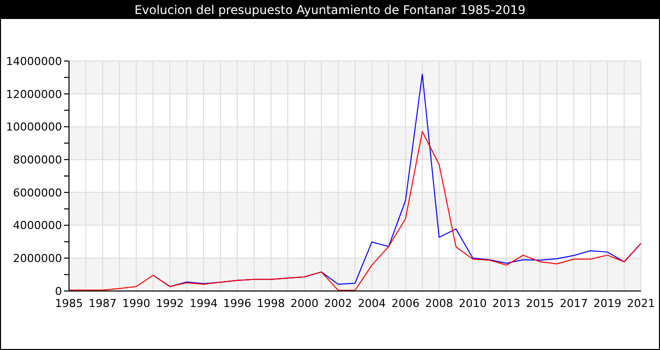 The image size is (660, 350). I want to click on x-tick-label: 2008, so click(439, 303).